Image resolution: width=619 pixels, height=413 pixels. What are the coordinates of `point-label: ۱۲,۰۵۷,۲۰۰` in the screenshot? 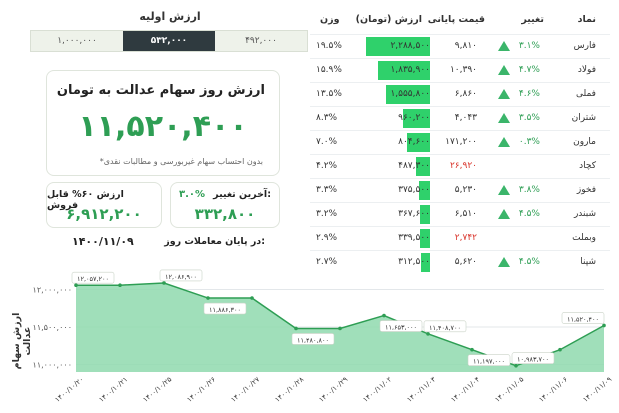 It's located at (93, 279).